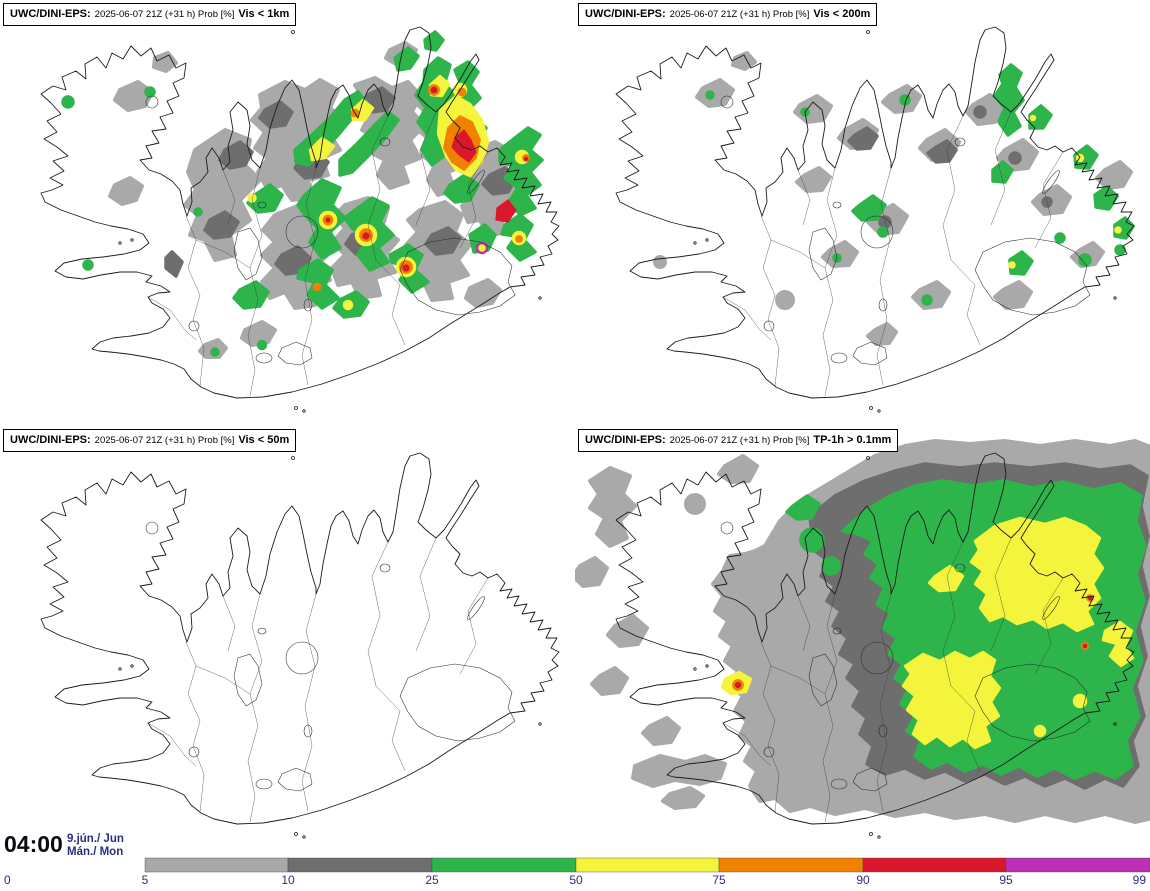  What do you see at coordinates (95, 839) in the screenshot?
I see `valid-date-line1: 9.jún./ Jun` at bounding box center [95, 839].